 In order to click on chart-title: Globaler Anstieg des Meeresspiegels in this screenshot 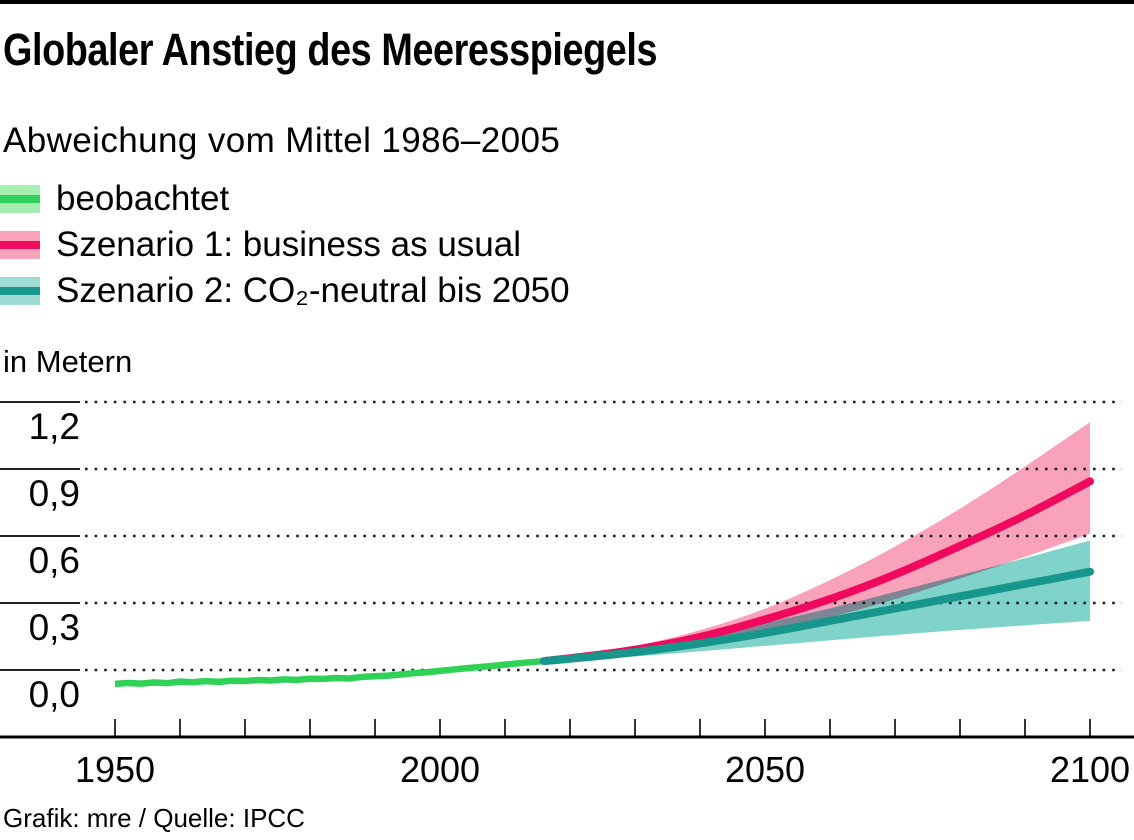, I will do `click(330, 49)`.